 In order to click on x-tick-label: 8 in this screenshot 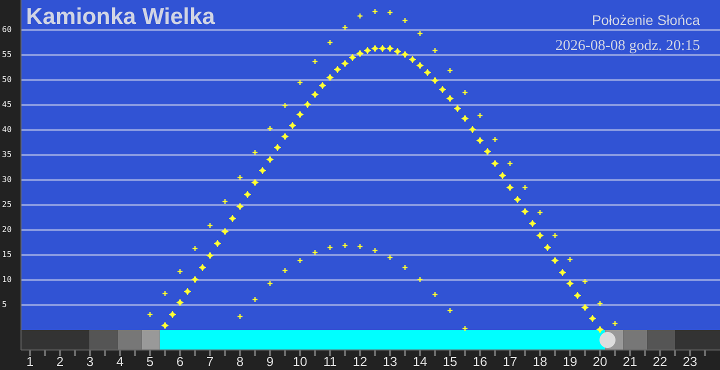, I will do `click(240, 361)`.